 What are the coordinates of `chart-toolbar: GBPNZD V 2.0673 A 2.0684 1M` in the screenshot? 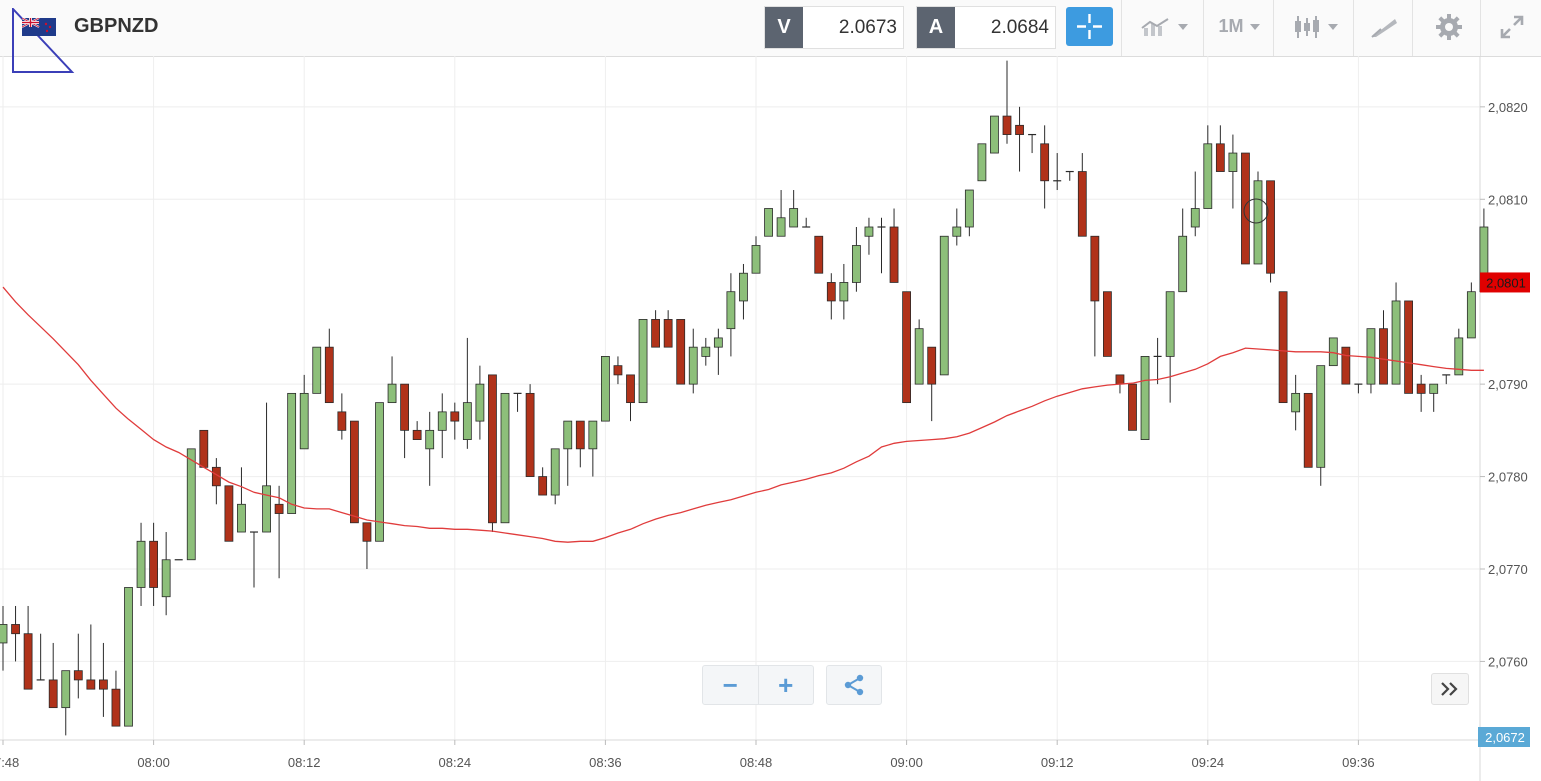 It's located at (770, 36).